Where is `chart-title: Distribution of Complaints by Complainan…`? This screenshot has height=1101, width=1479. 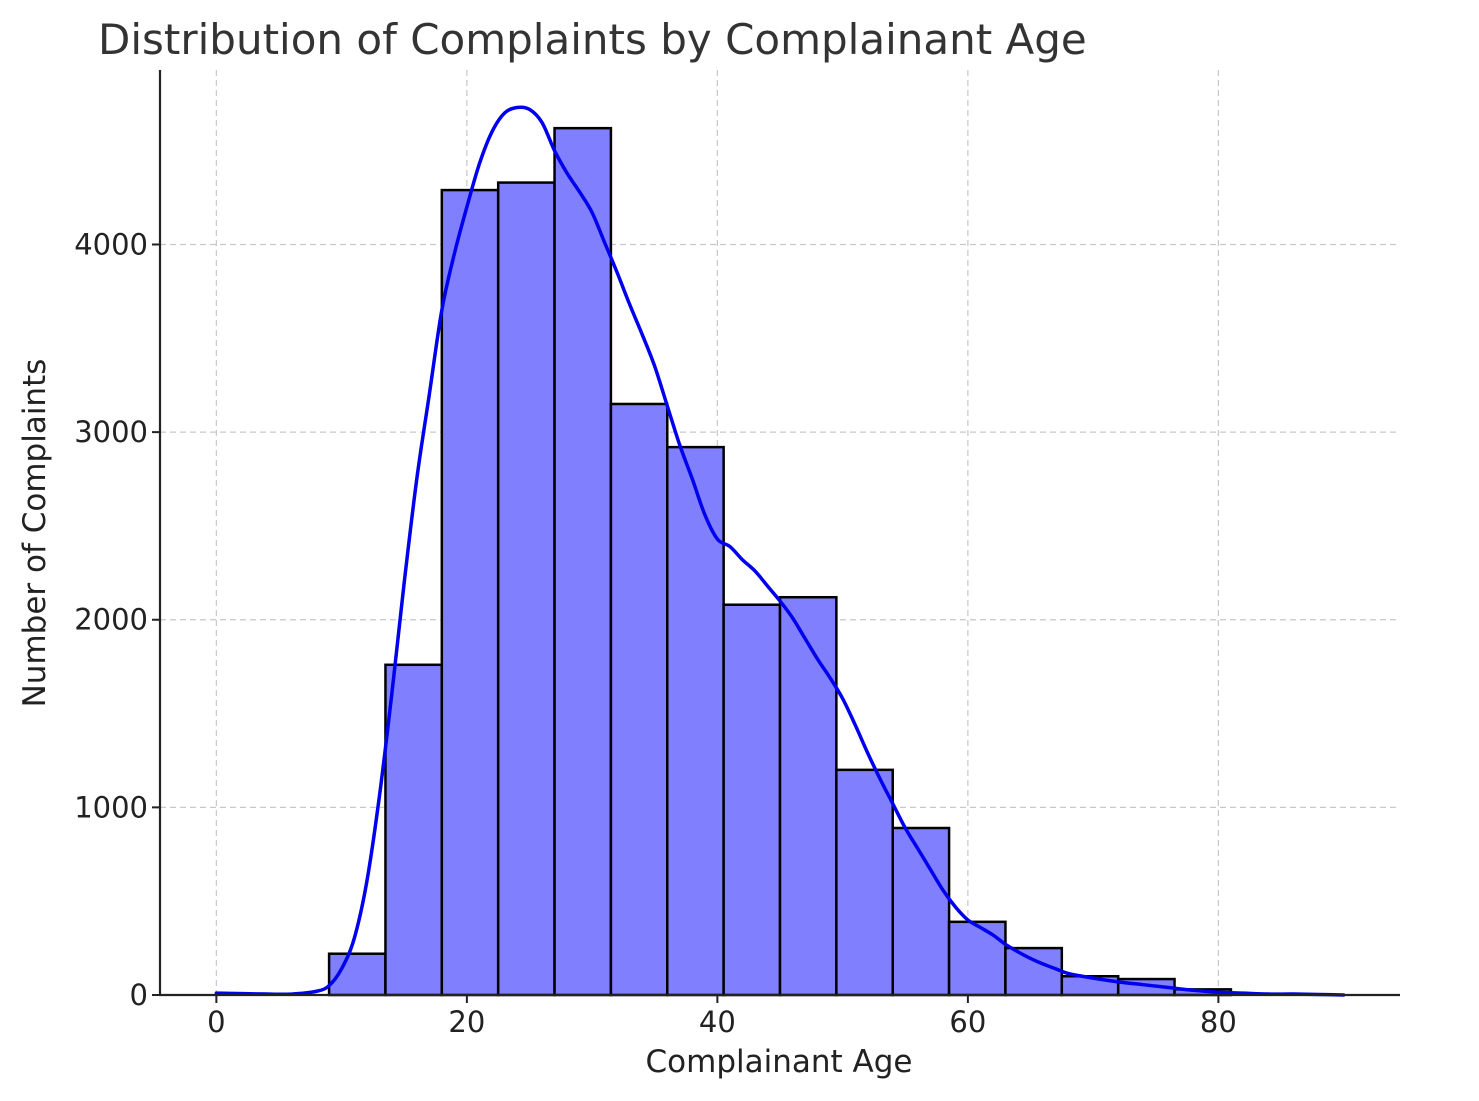 chart-title: Distribution of Complaints by Complainan… is located at coordinates (592, 39).